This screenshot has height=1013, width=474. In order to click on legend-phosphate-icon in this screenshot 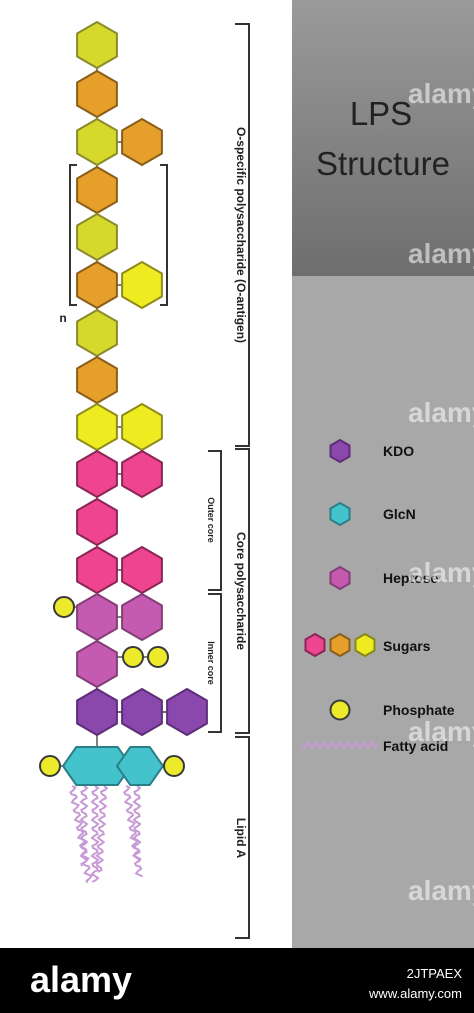, I will do `click(340, 710)`.